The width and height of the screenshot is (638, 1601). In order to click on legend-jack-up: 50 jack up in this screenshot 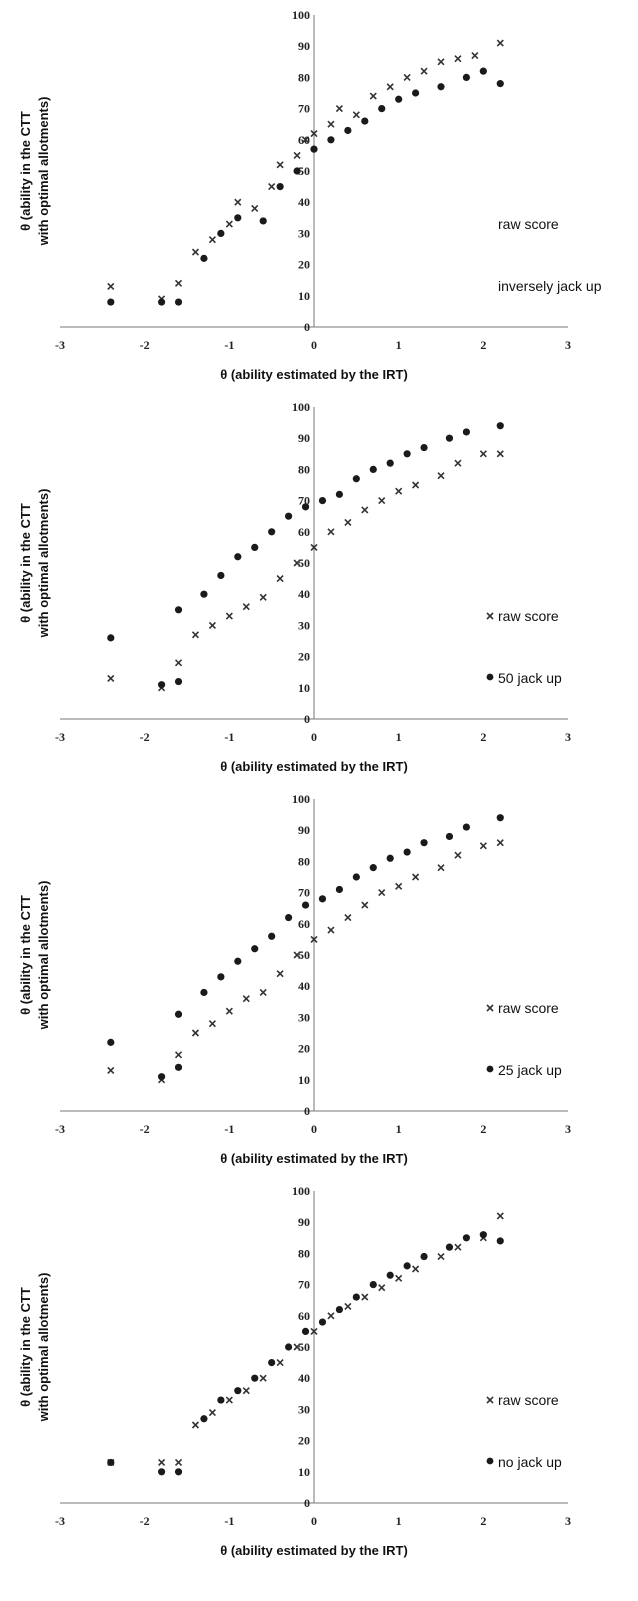, I will do `click(524, 678)`.